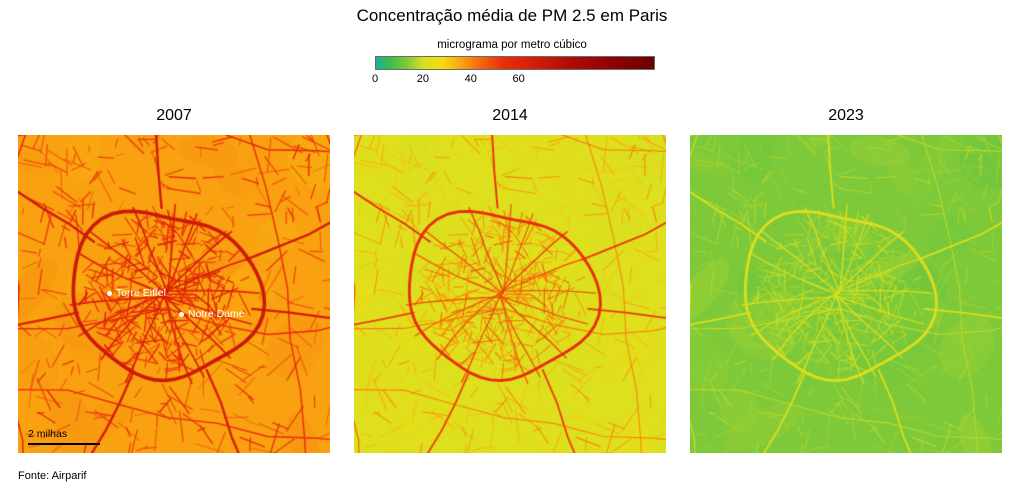 The image size is (1024, 504). What do you see at coordinates (422, 79) in the screenshot?
I see `colorbar-tick: 20` at bounding box center [422, 79].